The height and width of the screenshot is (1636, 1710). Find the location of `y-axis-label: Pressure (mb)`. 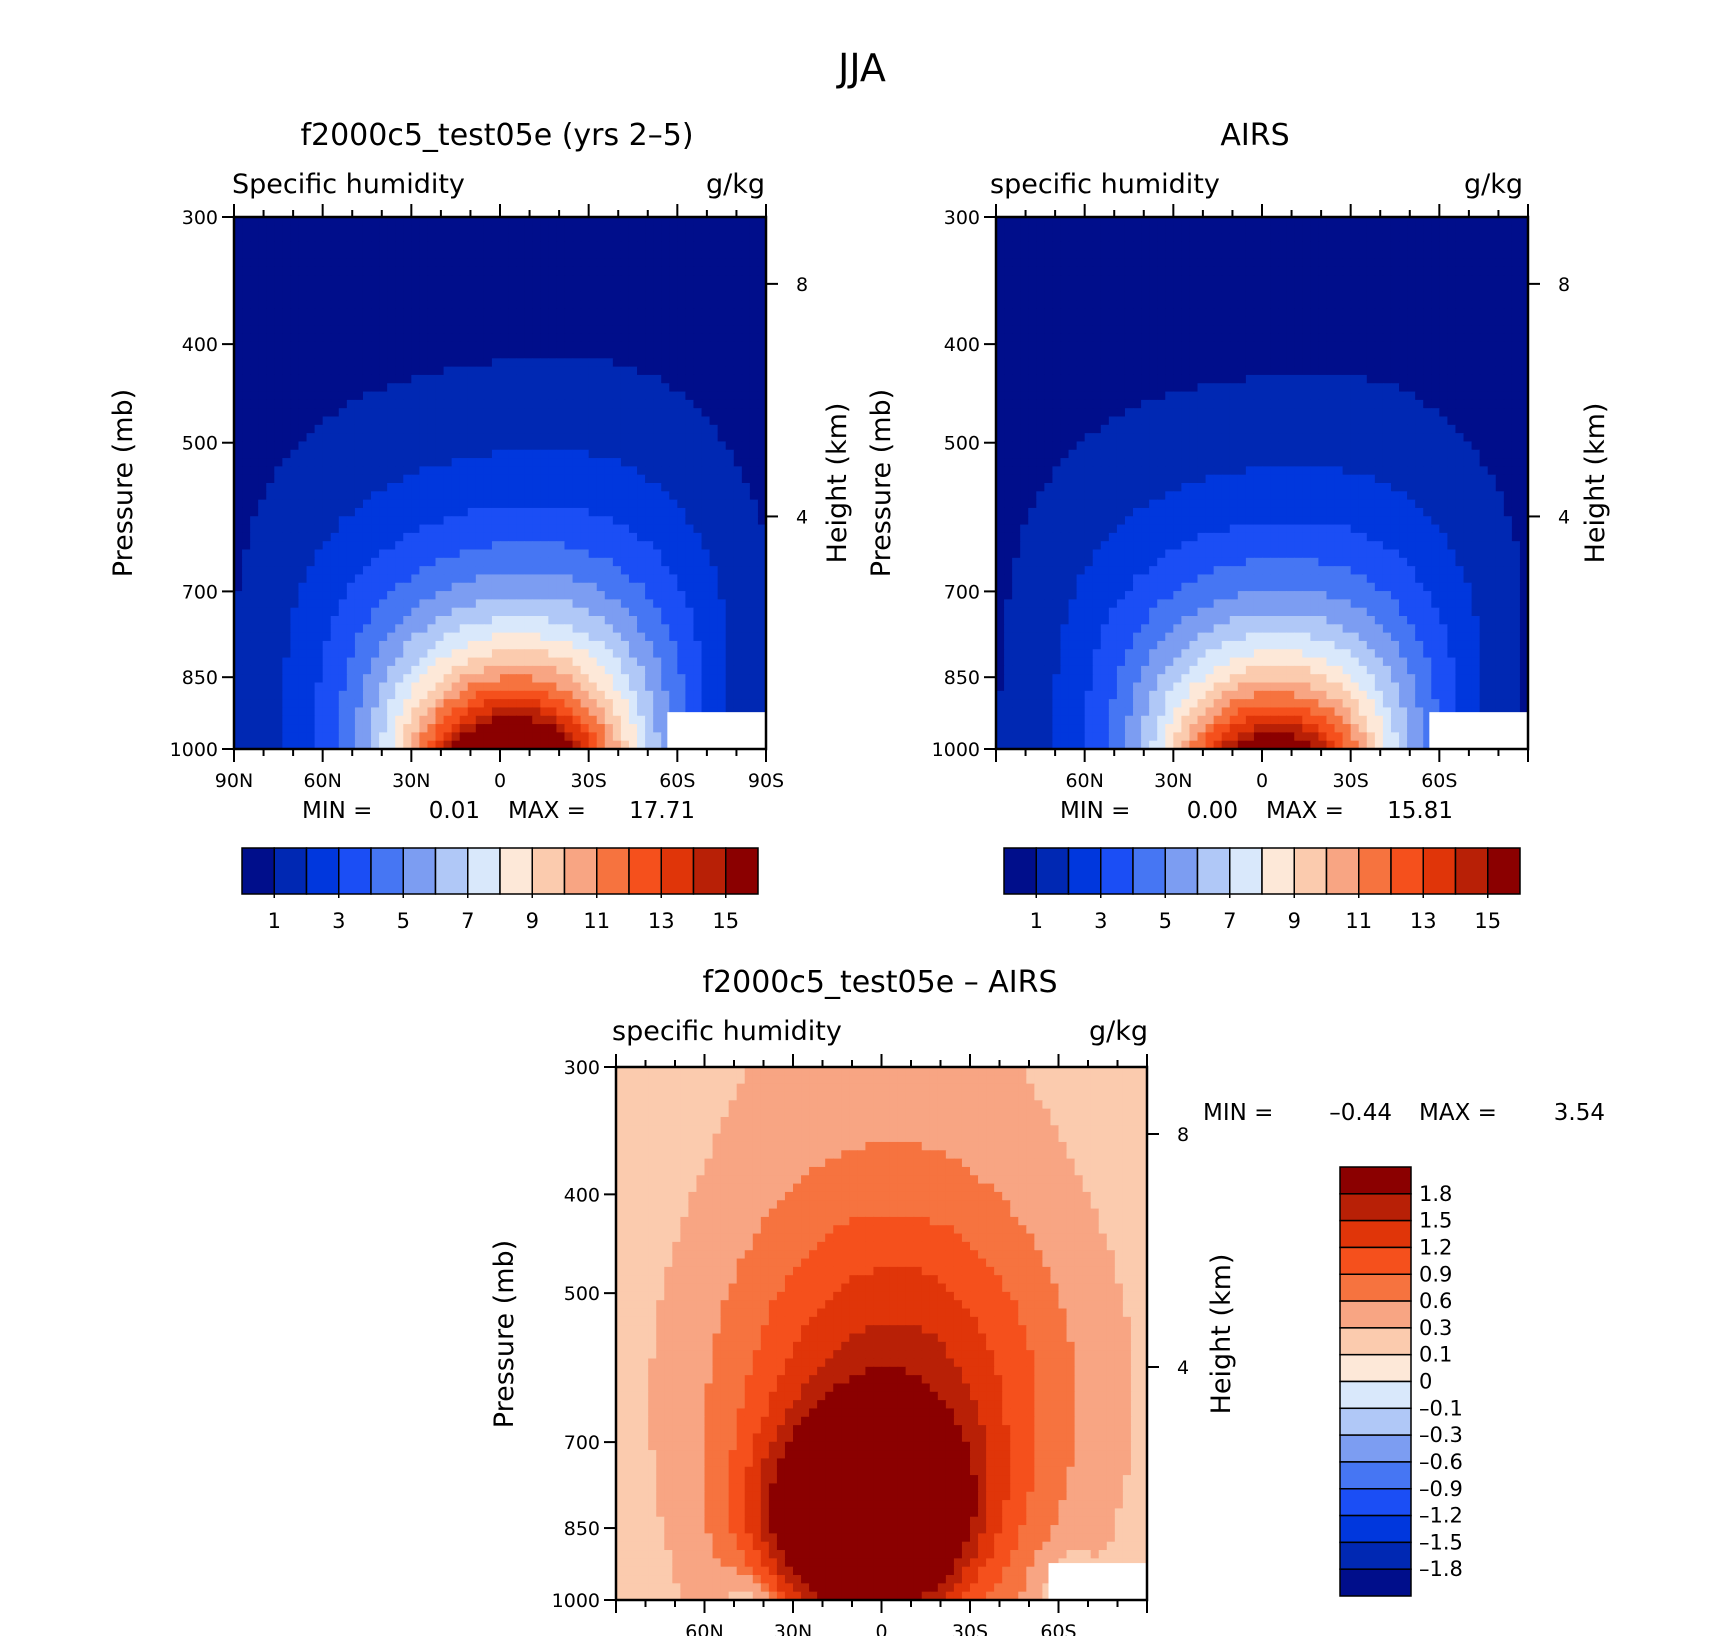

y-axis-label: Pressure (mb) is located at coordinates (123, 483).